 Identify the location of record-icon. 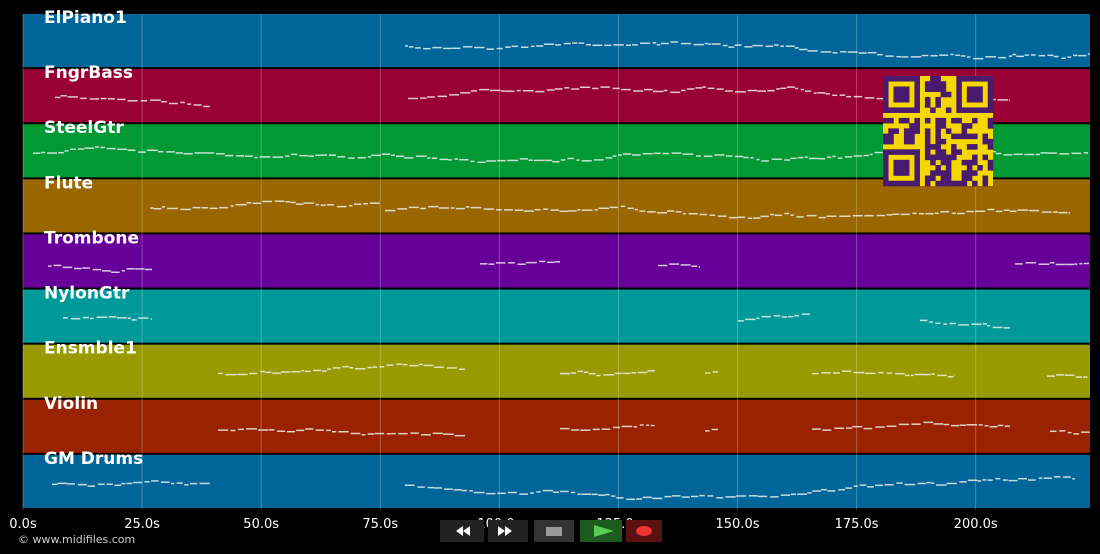
(644, 531).